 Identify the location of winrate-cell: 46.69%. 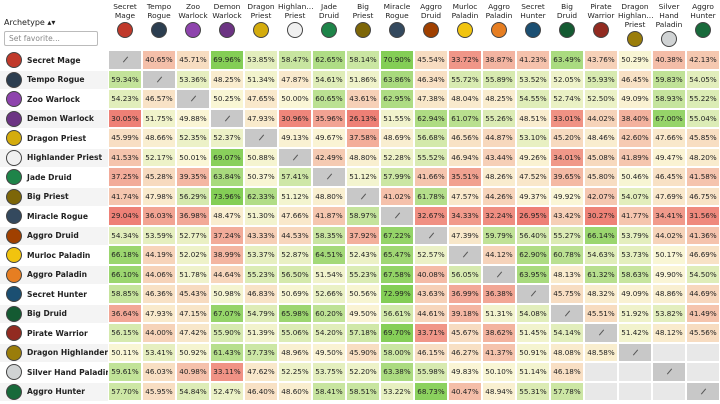
(703, 255).